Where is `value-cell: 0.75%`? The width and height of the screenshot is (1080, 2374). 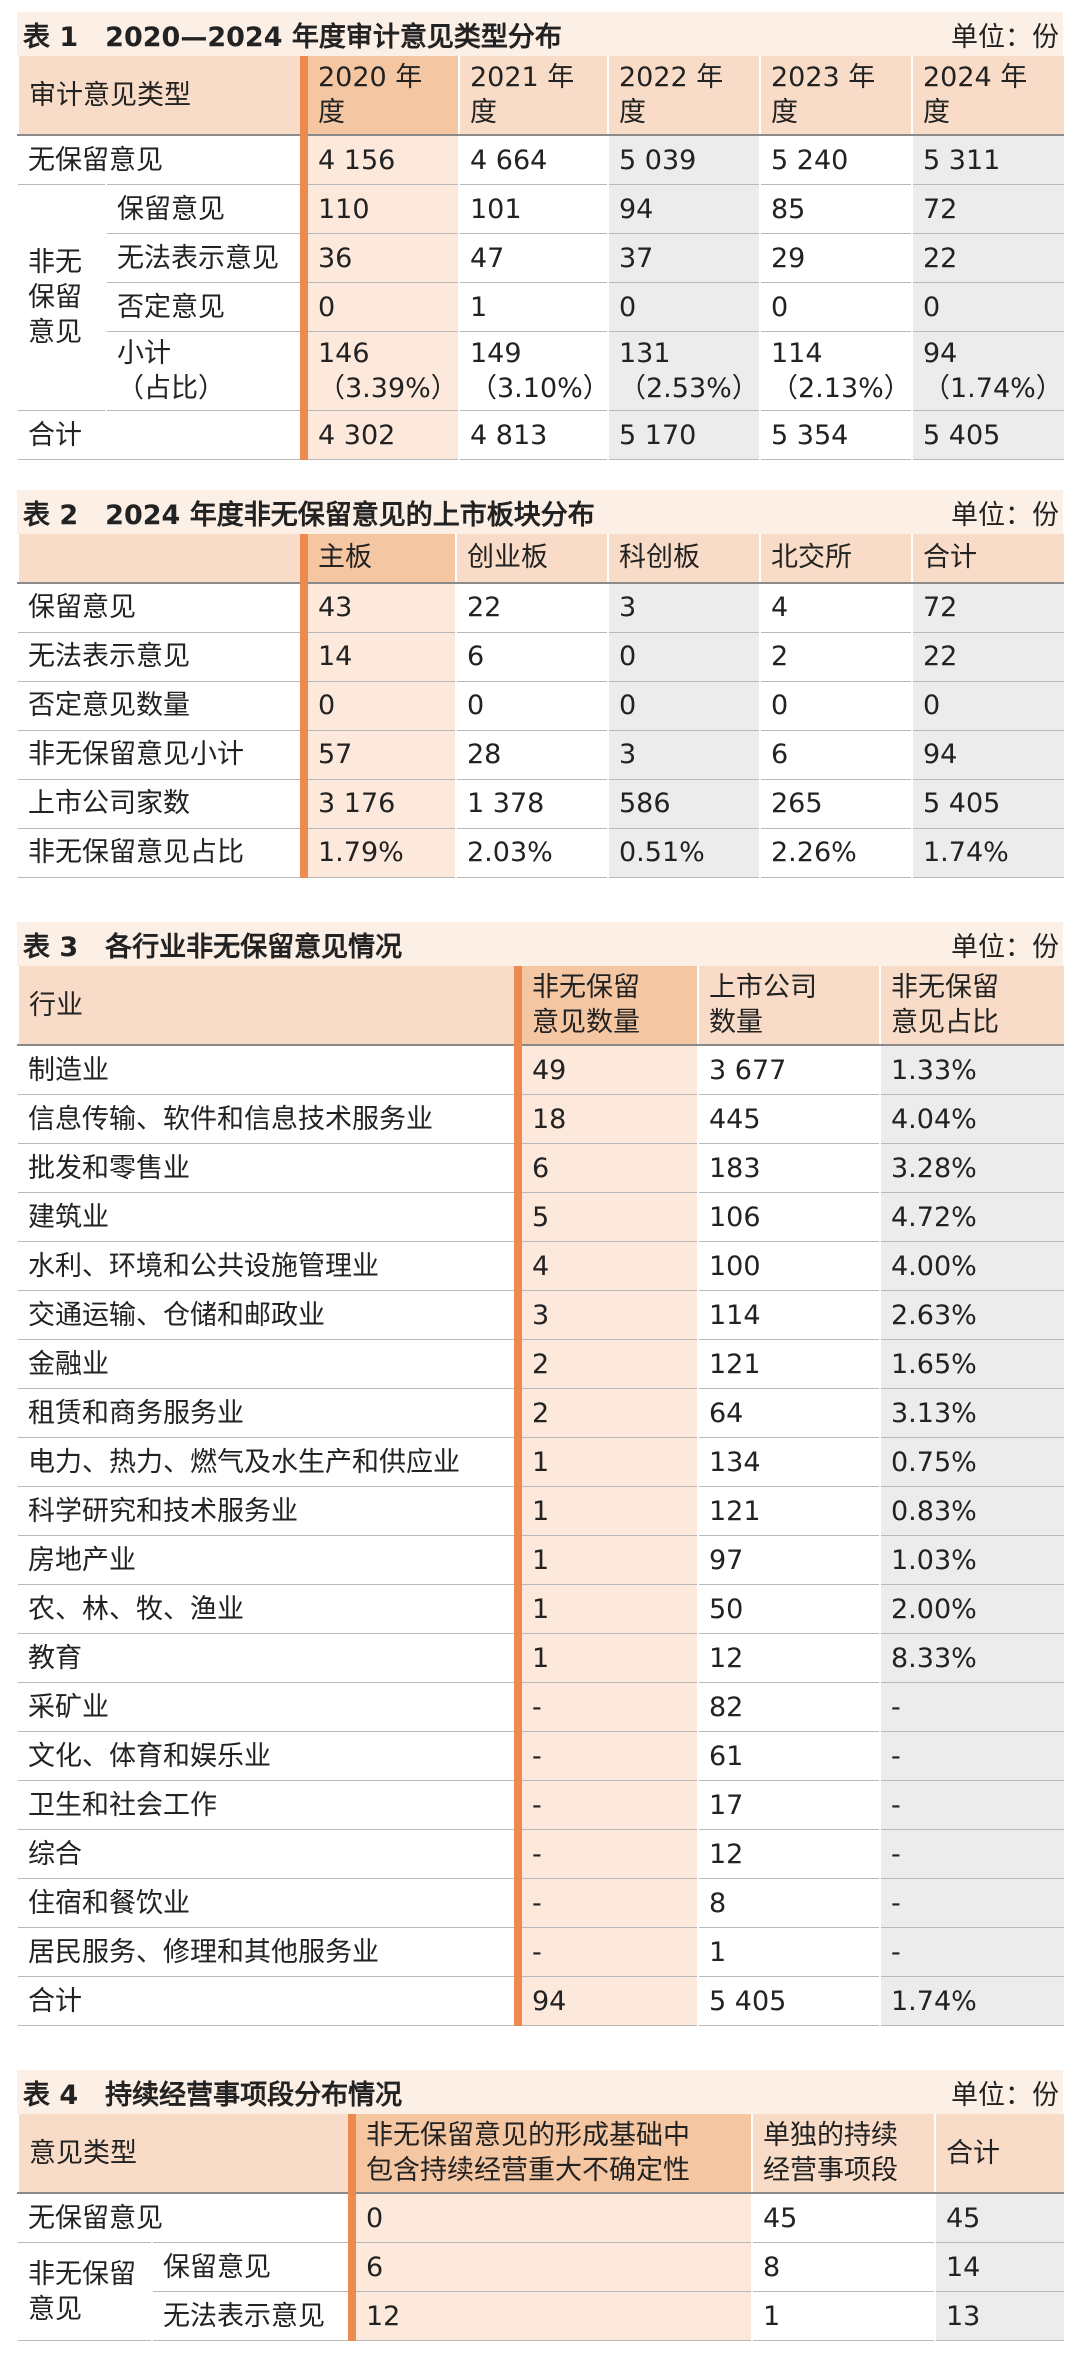
value-cell: 0.75% is located at coordinates (971, 1462).